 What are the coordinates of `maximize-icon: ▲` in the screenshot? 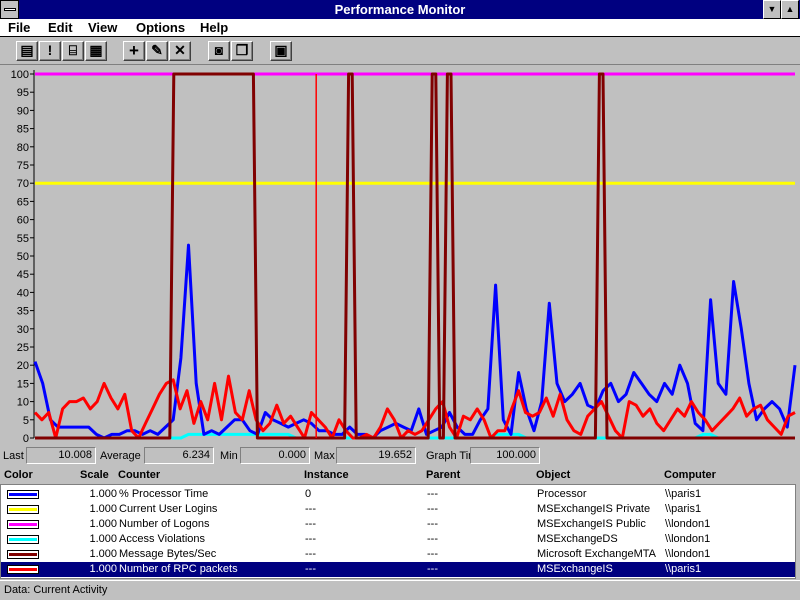 It's located at (790, 9).